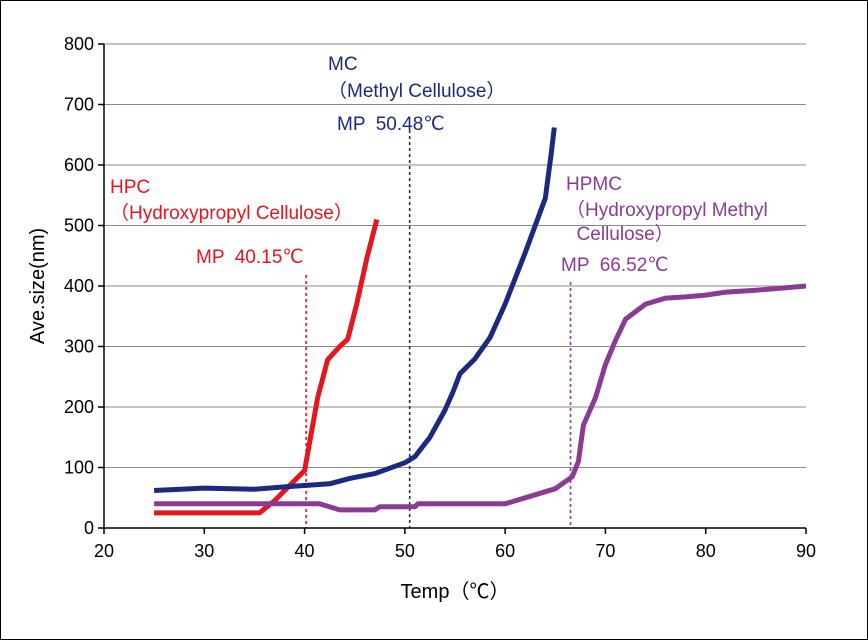 This screenshot has height=640, width=868. Describe the element at coordinates (806, 551) in the screenshot. I see `x-tick-label-90: 90` at that location.